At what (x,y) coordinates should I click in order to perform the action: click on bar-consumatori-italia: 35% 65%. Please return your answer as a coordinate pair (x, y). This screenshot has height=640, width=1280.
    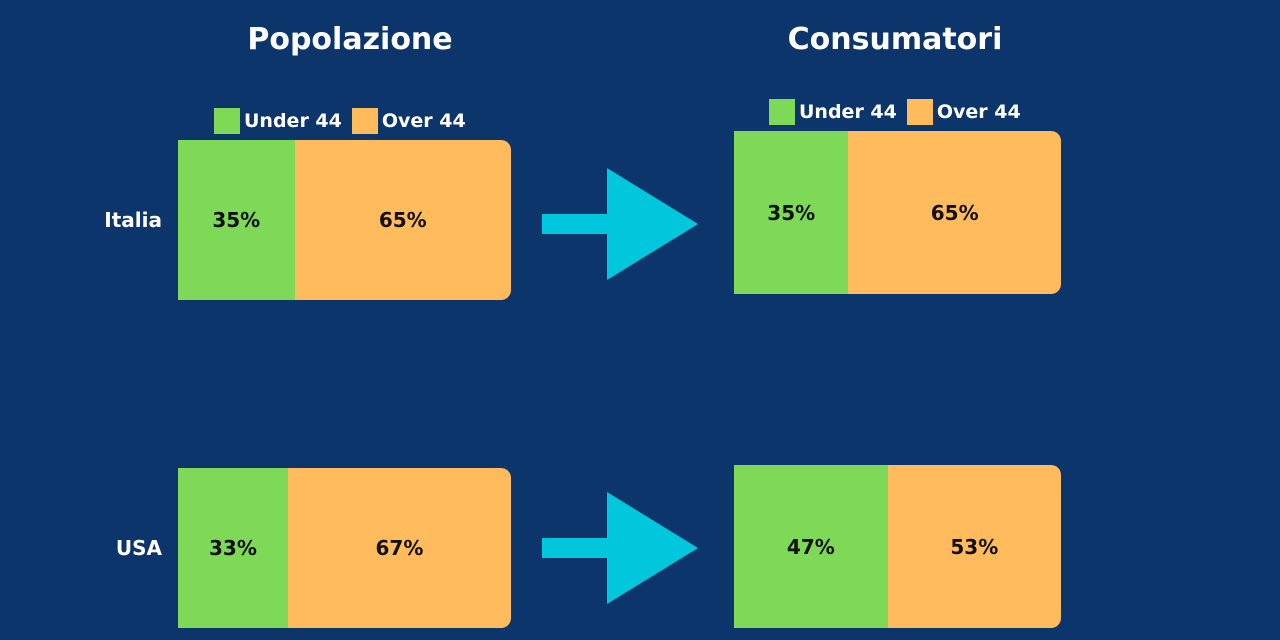
    Looking at the image, I should click on (897, 212).